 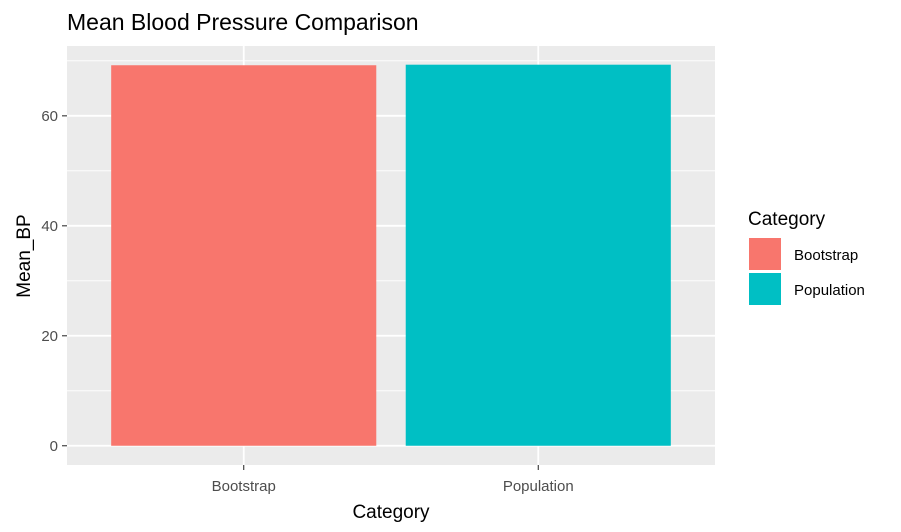 What do you see at coordinates (538, 486) in the screenshot?
I see `x-tick-label: Population` at bounding box center [538, 486].